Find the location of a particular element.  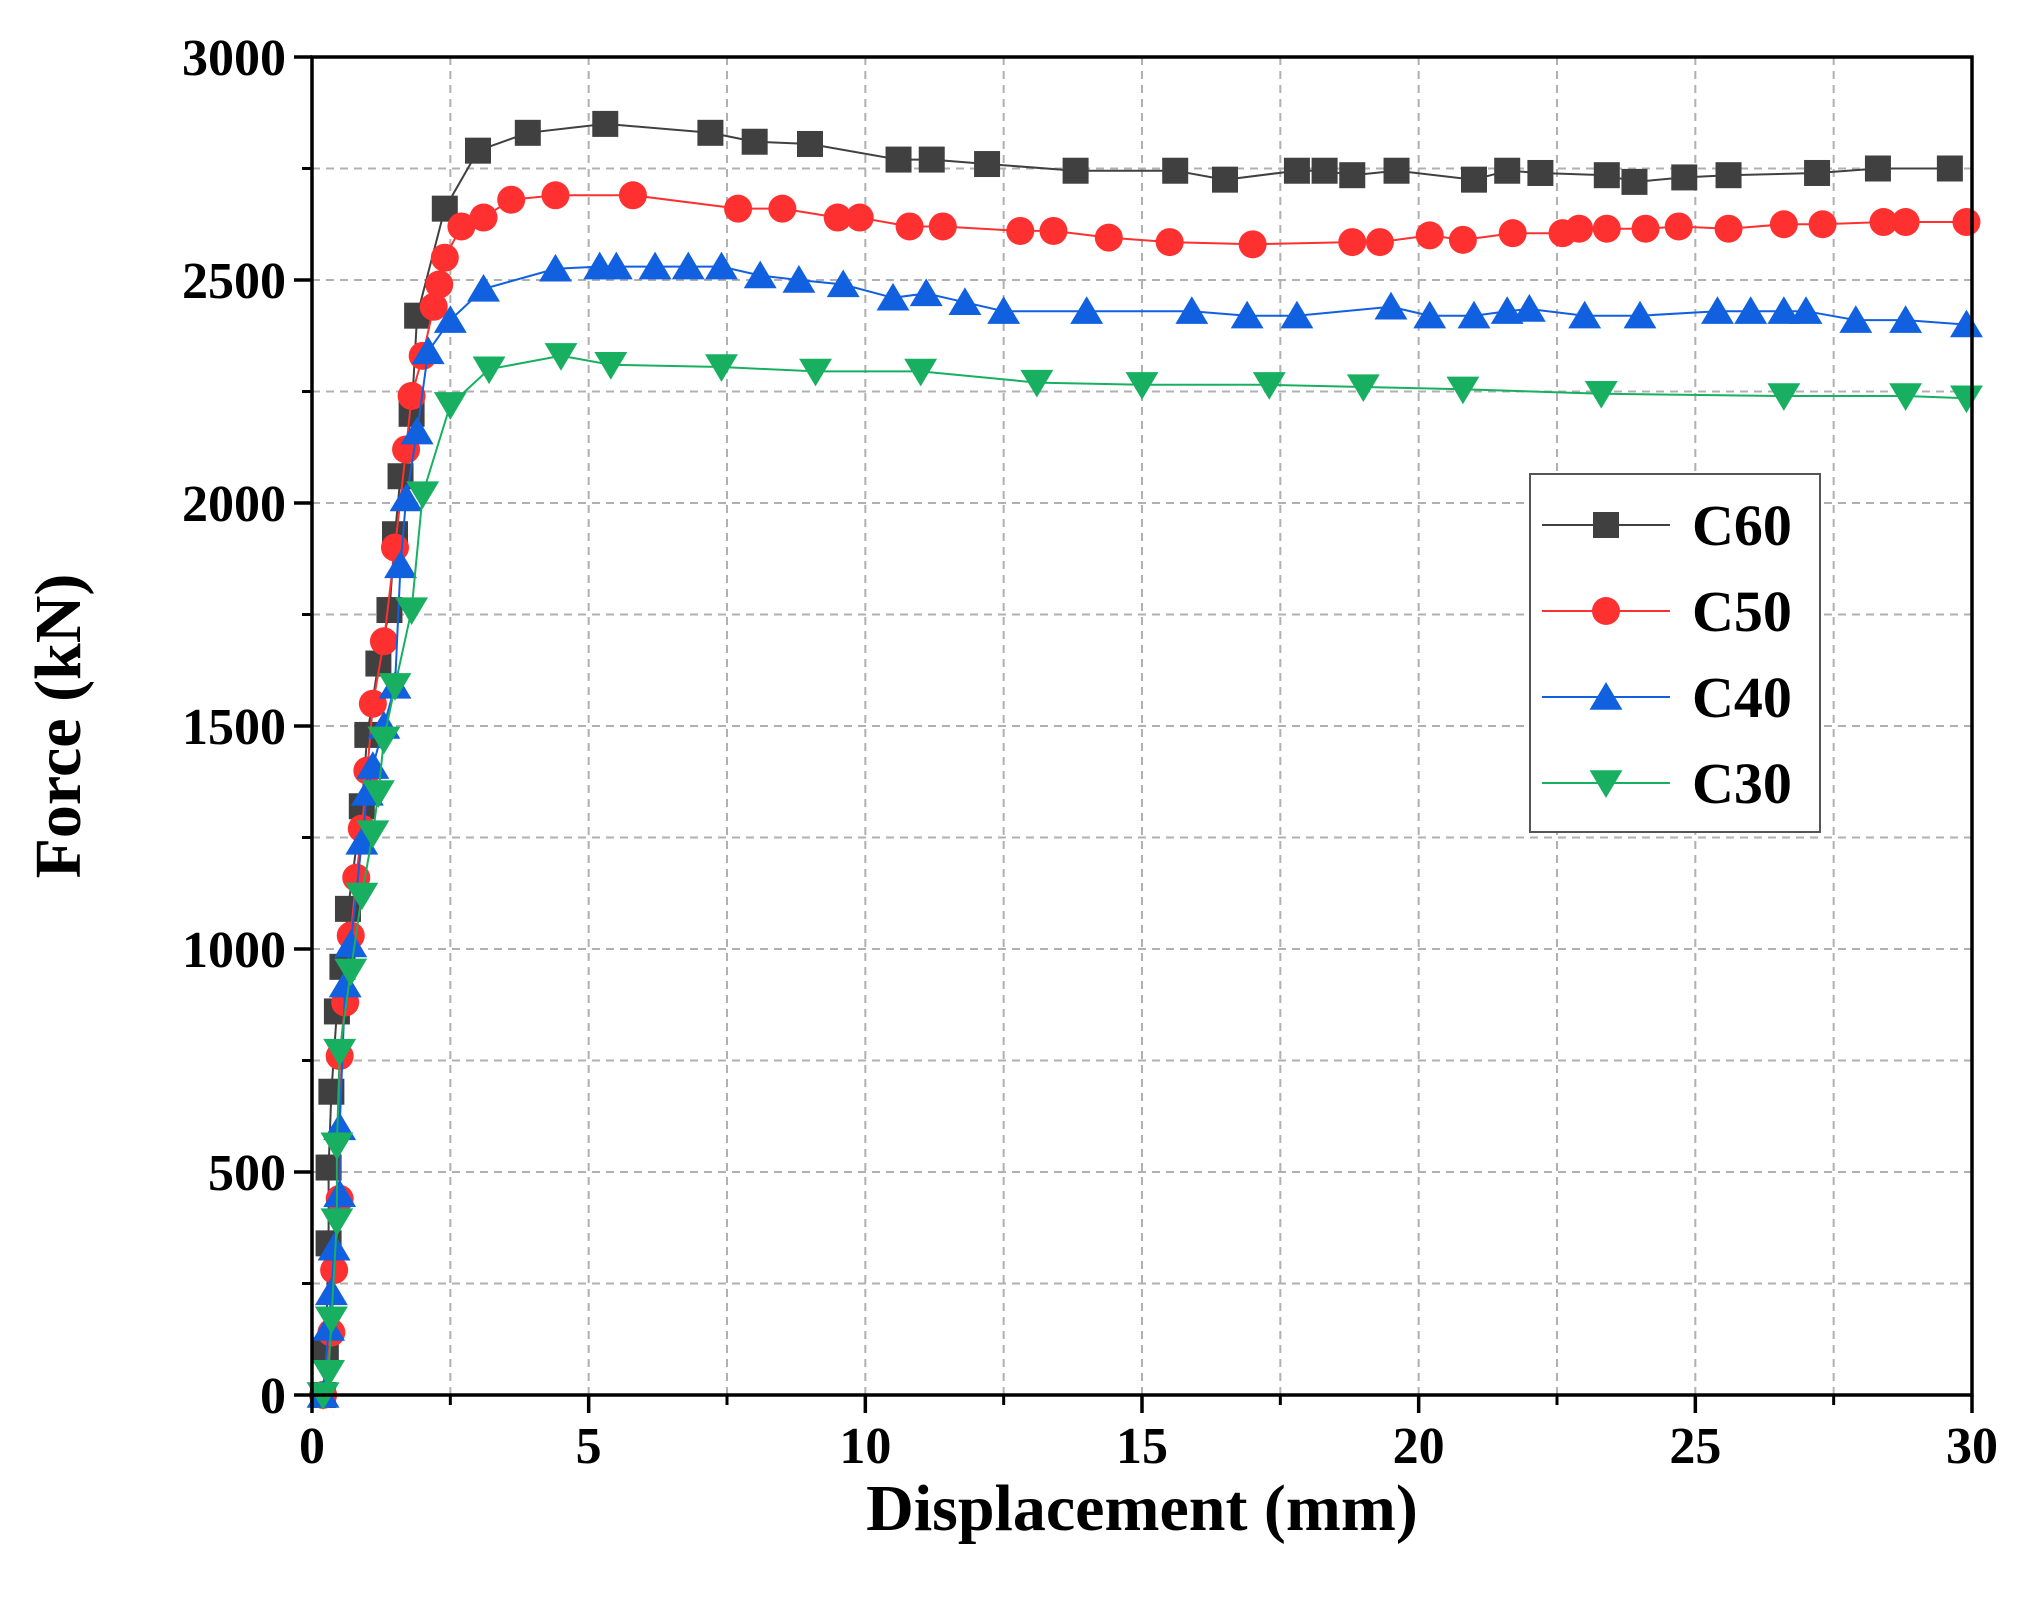

x-tick-label: 0 is located at coordinates (312, 1446).